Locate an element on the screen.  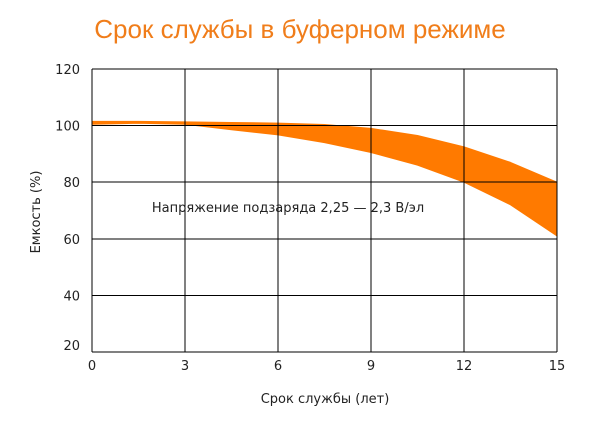
x-axis-label: Срок службы (лет) is located at coordinates (325, 399).